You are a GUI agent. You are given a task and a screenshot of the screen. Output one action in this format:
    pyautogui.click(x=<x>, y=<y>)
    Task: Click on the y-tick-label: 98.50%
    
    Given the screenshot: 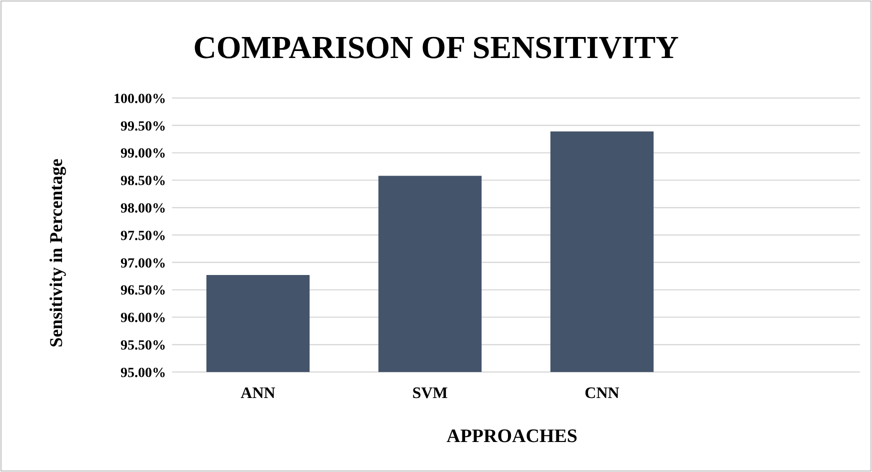 What is the action you would take?
    pyautogui.click(x=143, y=182)
    